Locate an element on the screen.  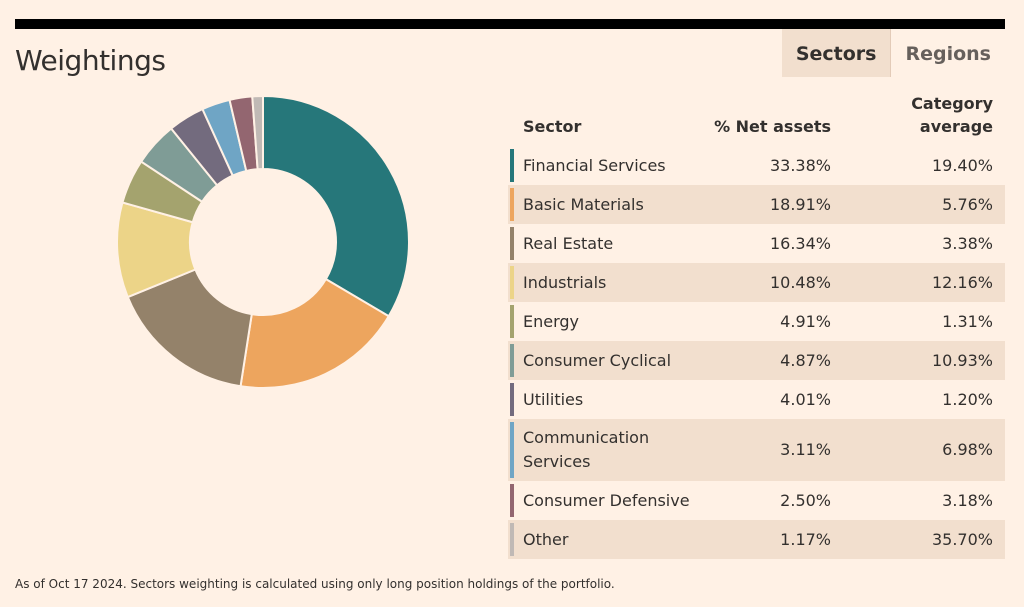
net-assets-value: 2.50% is located at coordinates (805, 500).